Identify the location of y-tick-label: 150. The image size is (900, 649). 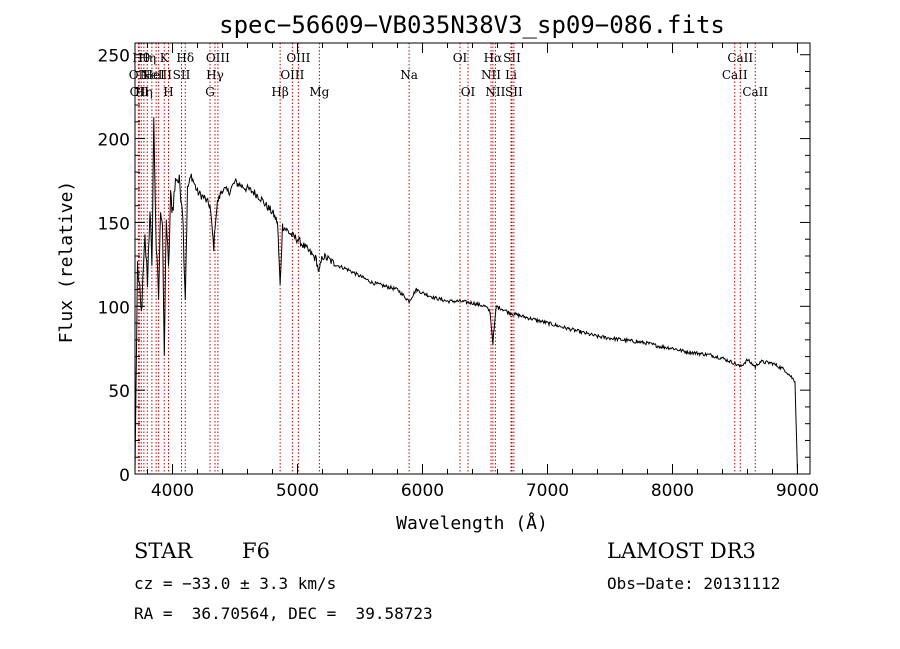
(114, 224).